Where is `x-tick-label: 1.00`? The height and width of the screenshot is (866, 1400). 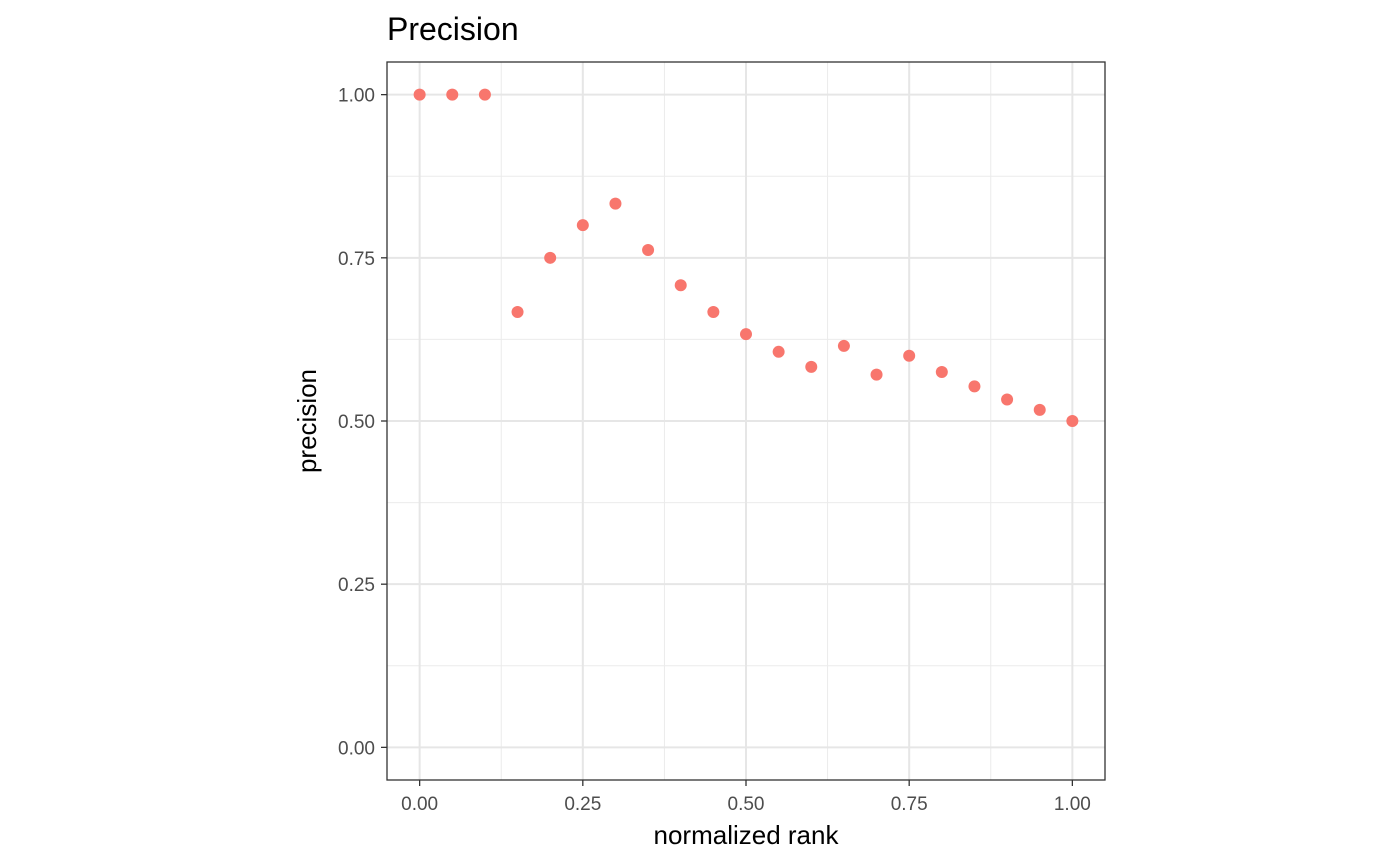
x-tick-label: 1.00 is located at coordinates (1072, 804).